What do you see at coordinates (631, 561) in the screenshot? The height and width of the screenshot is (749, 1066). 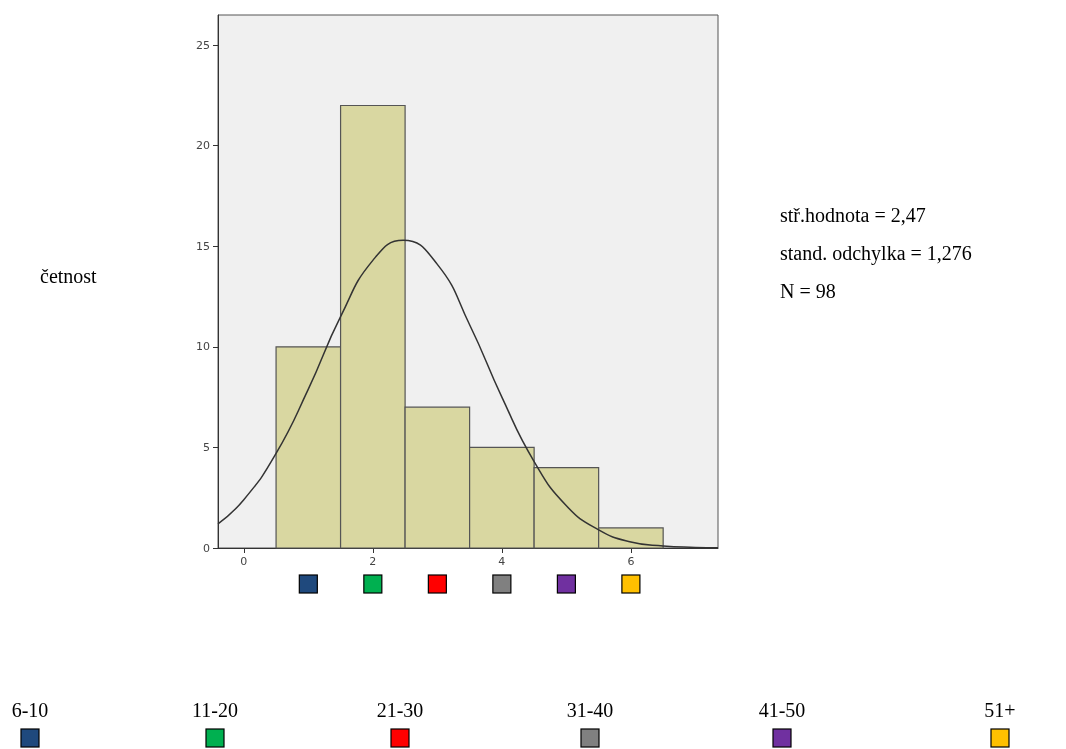 I see `x-tick-label: 6` at bounding box center [631, 561].